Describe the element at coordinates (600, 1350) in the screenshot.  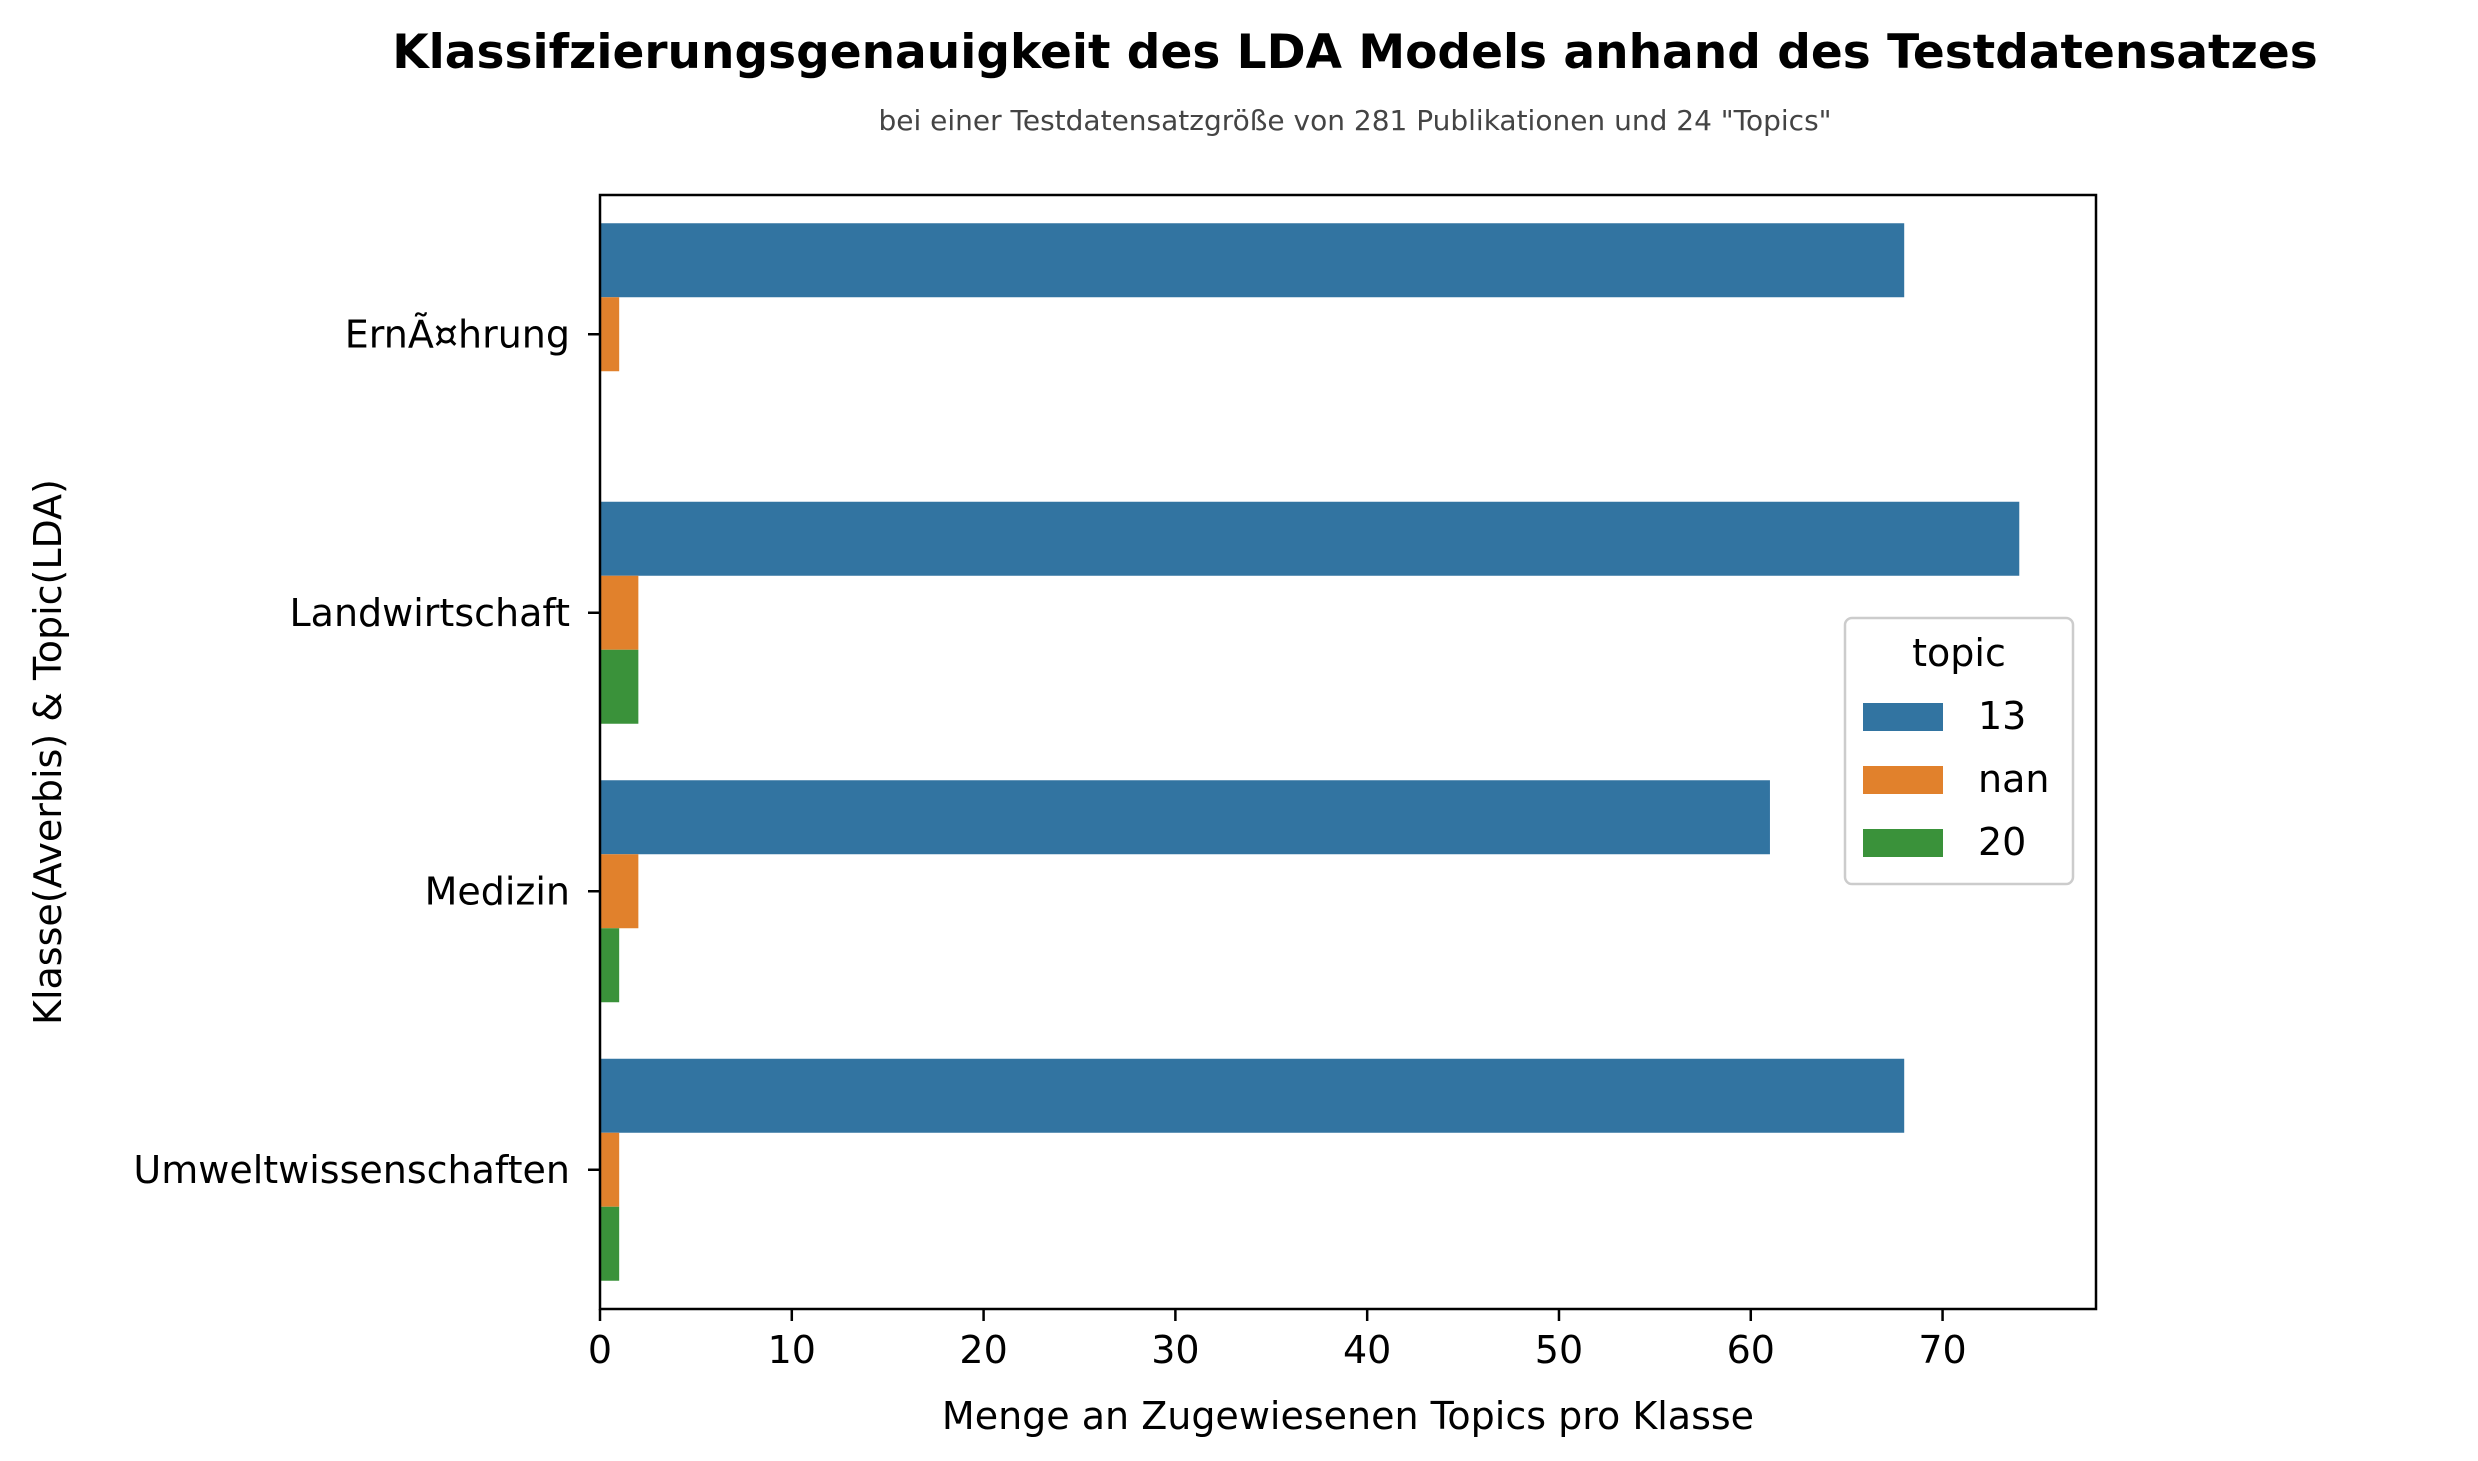
I see `x-tick-label: 0` at that location.